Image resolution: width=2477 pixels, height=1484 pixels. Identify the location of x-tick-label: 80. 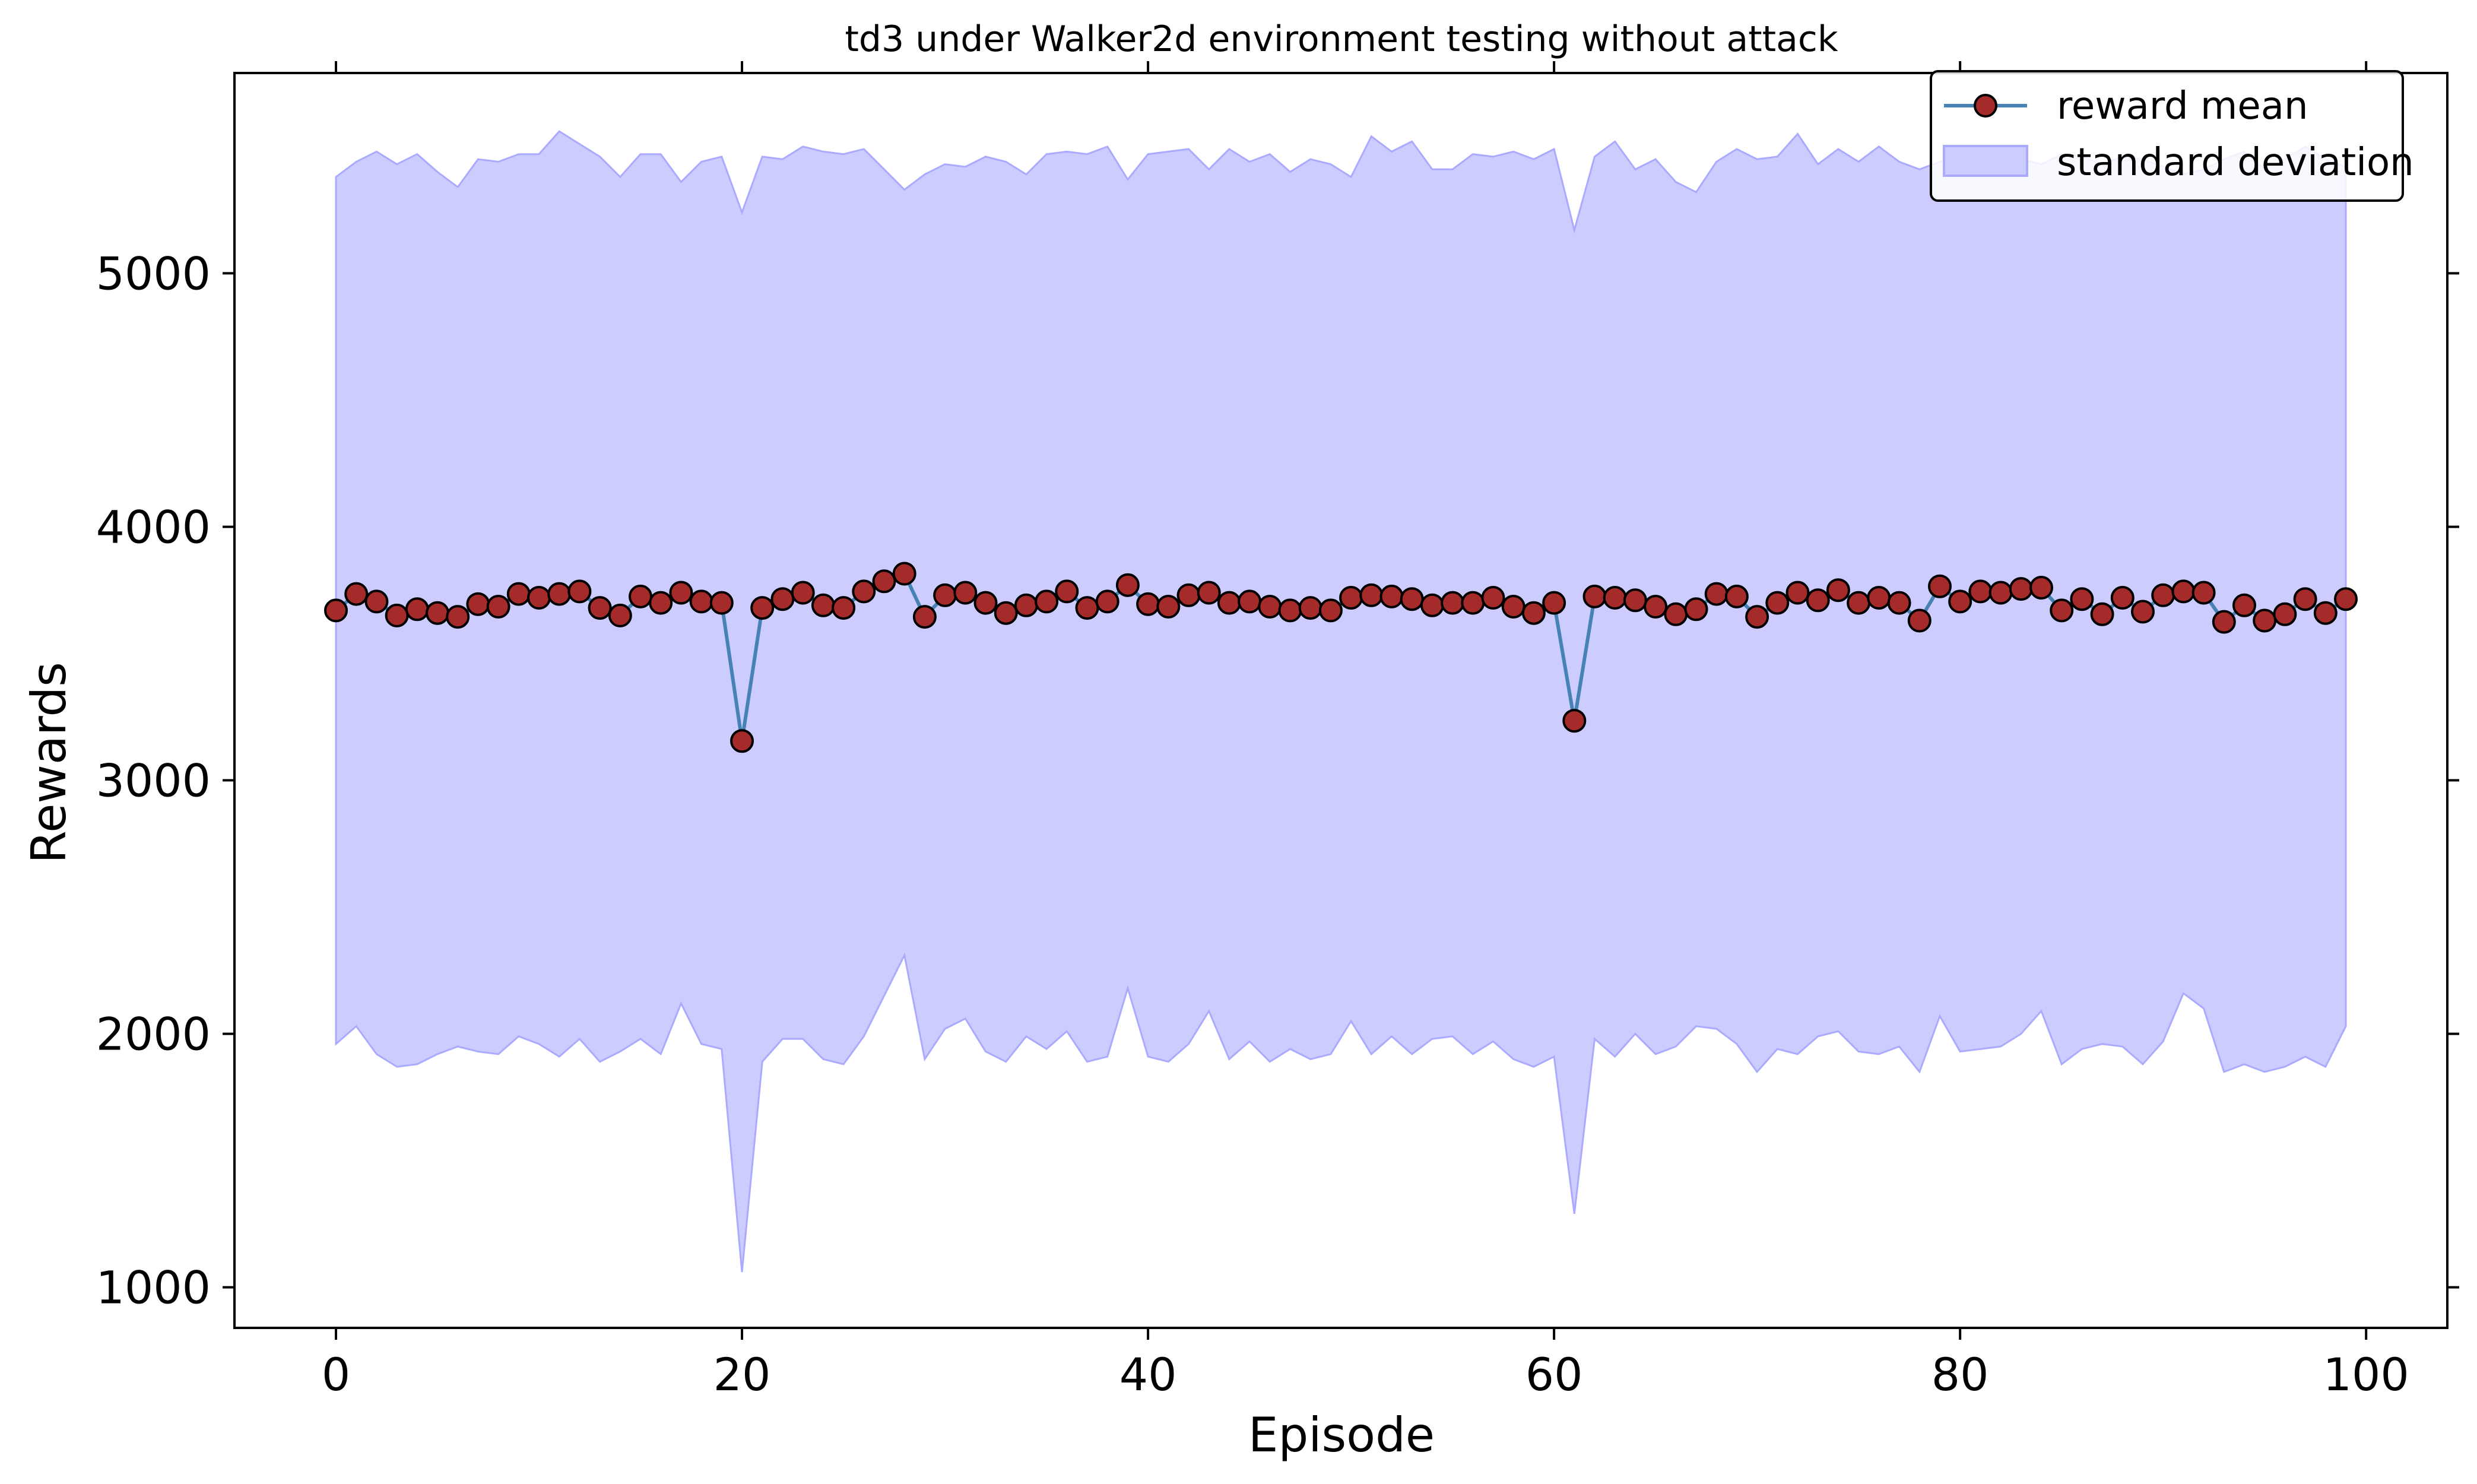
(1960, 1374).